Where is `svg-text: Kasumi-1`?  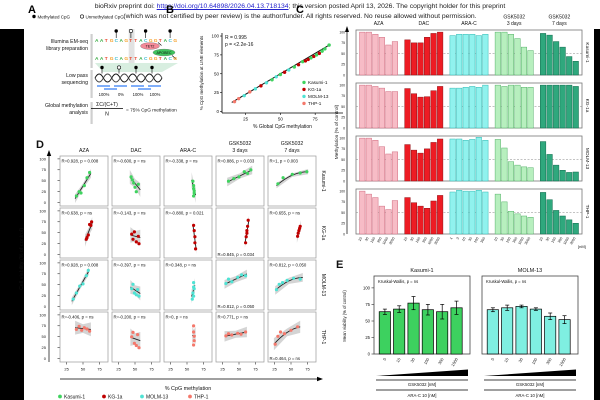 svg-text: Kasumi-1 is located at coordinates (74, 397).